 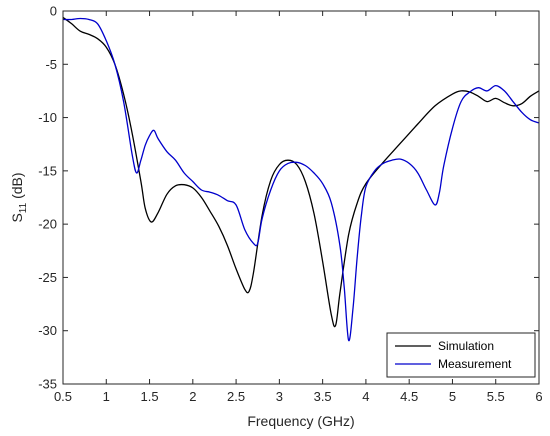 What do you see at coordinates (47, 277) in the screenshot?
I see `y-tick-label: -25` at bounding box center [47, 277].